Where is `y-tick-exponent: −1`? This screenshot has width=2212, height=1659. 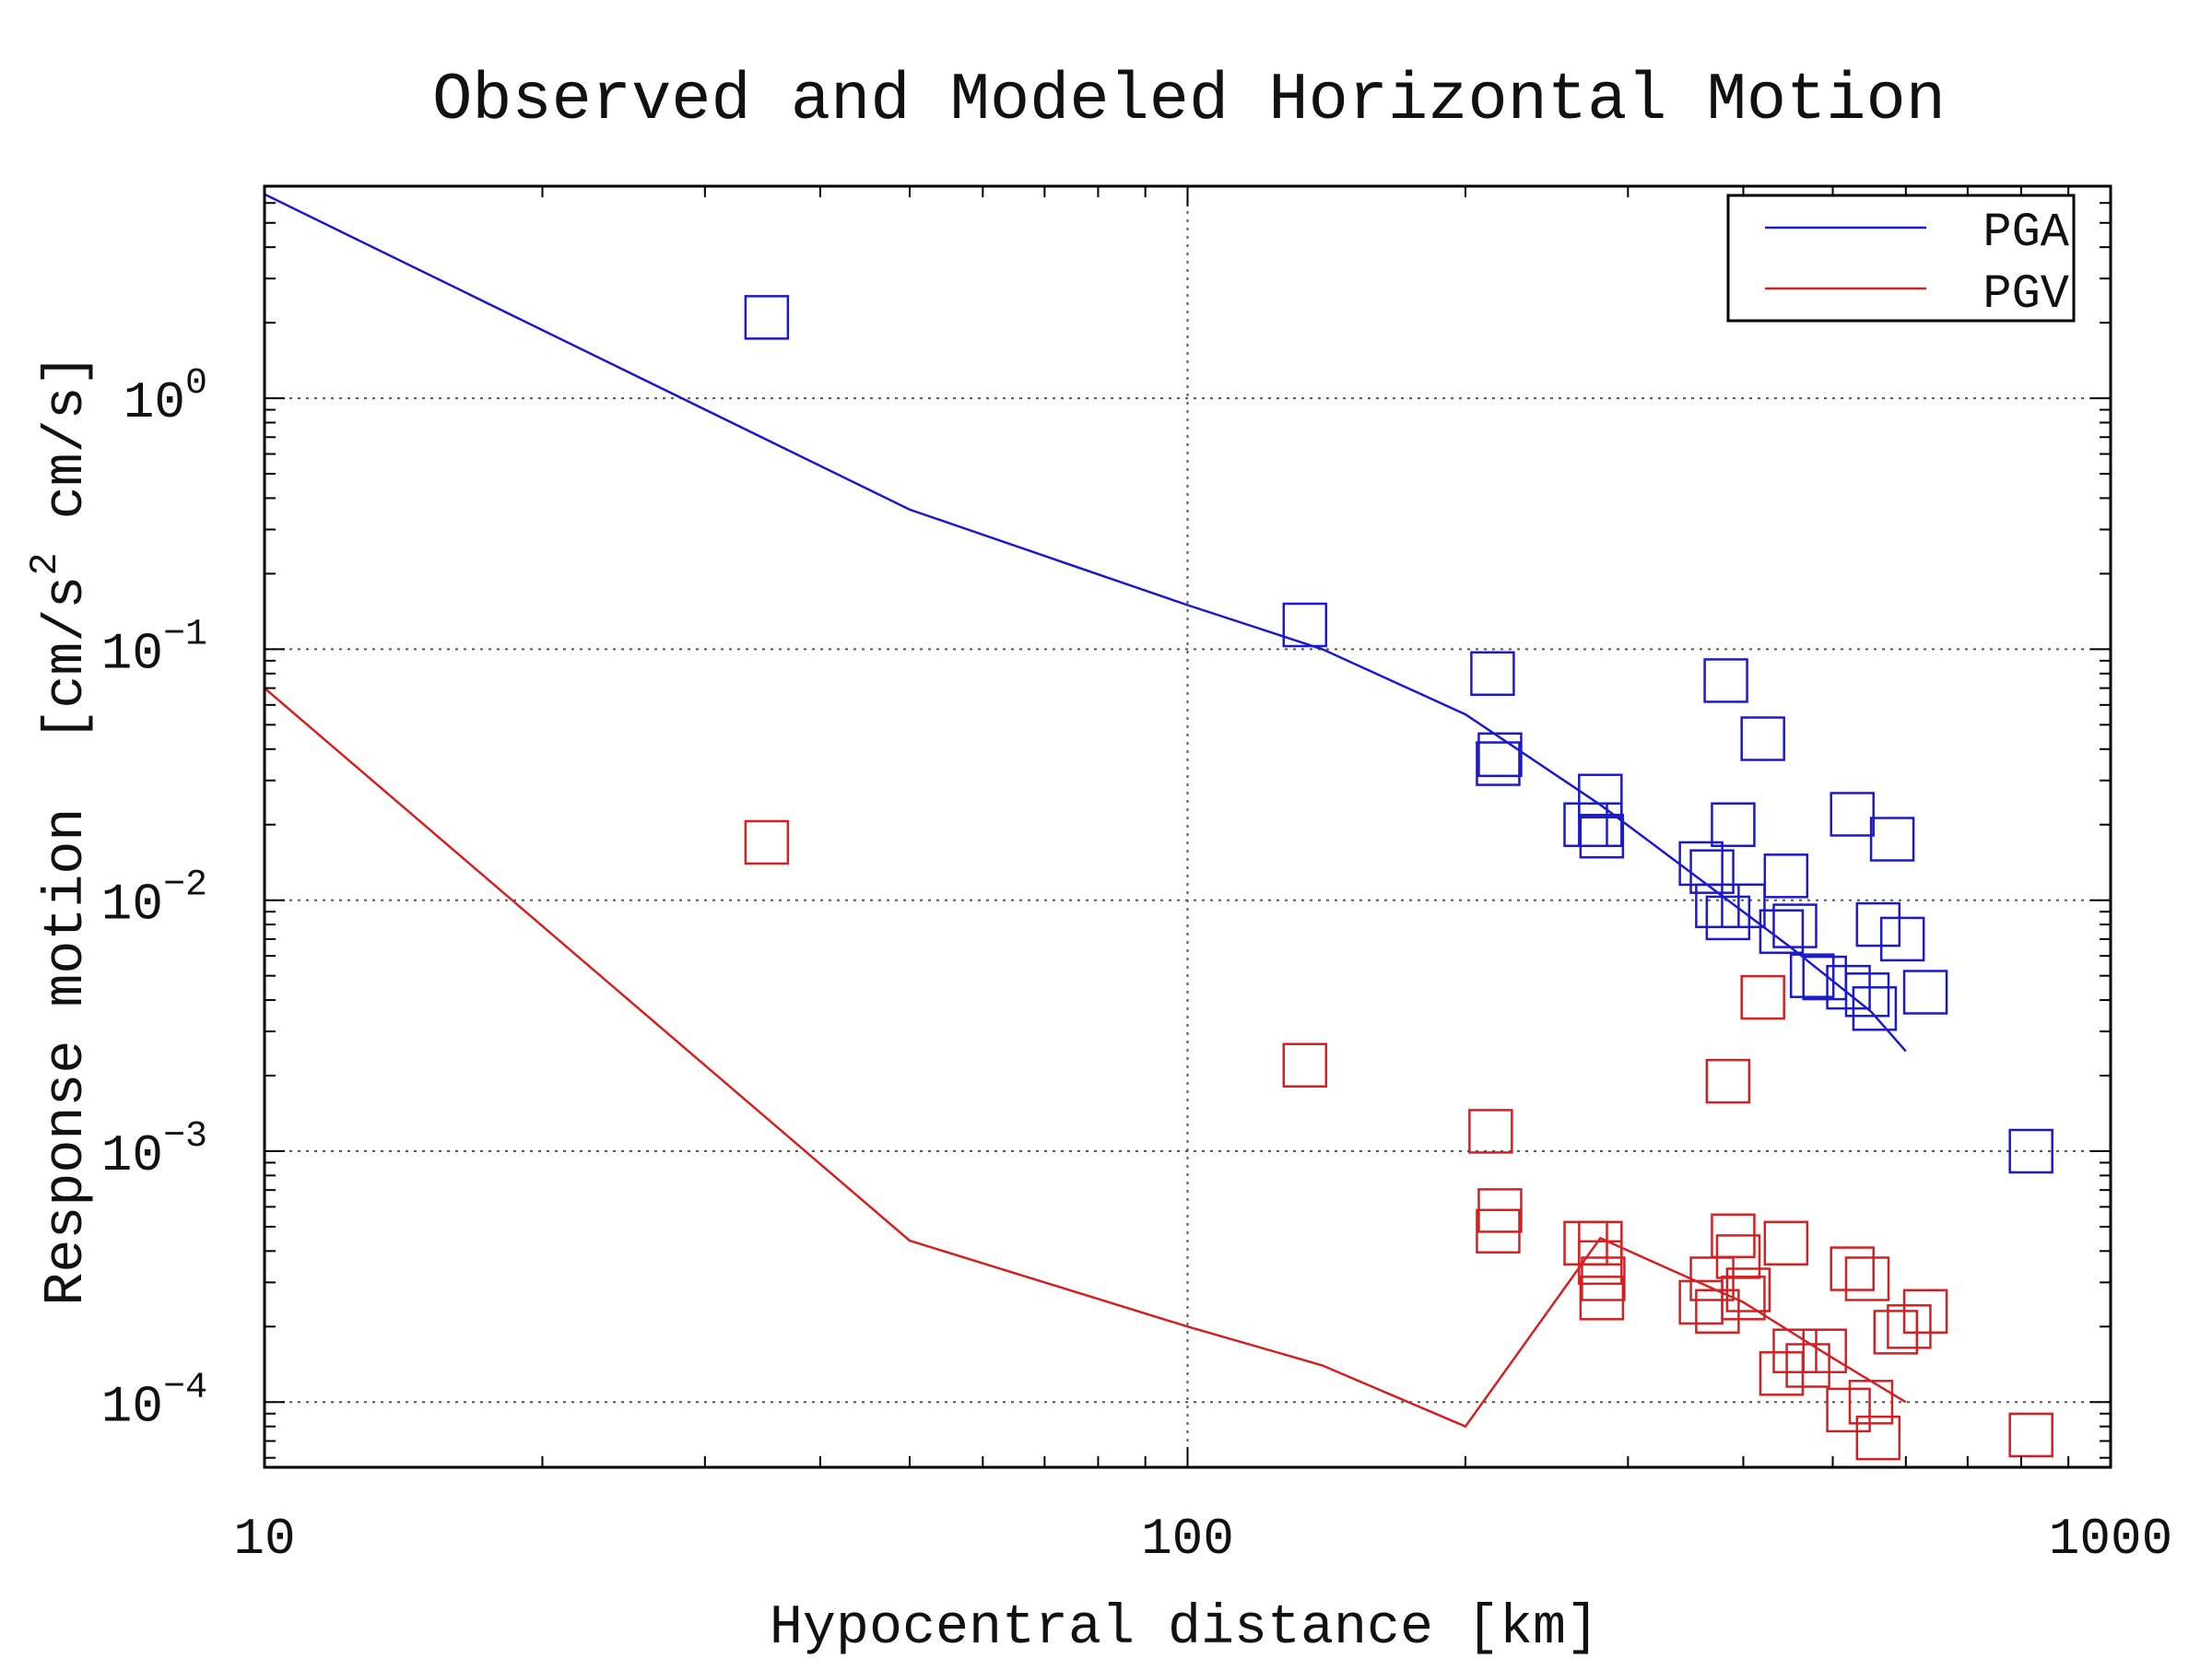
y-tick-exponent: −1 is located at coordinates (185, 634).